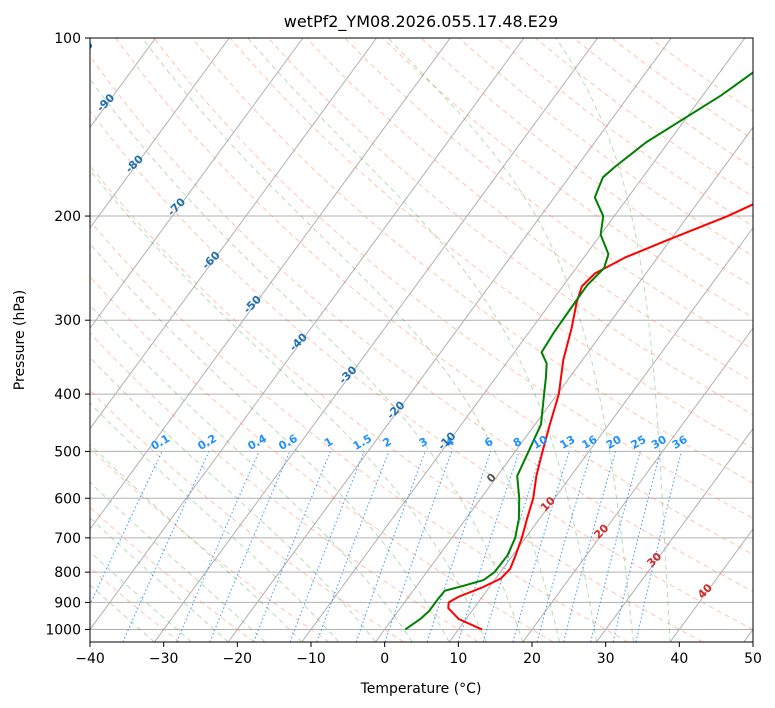 The image size is (775, 708). Describe the element at coordinates (67, 539) in the screenshot. I see `y-tick-label: 700` at that location.